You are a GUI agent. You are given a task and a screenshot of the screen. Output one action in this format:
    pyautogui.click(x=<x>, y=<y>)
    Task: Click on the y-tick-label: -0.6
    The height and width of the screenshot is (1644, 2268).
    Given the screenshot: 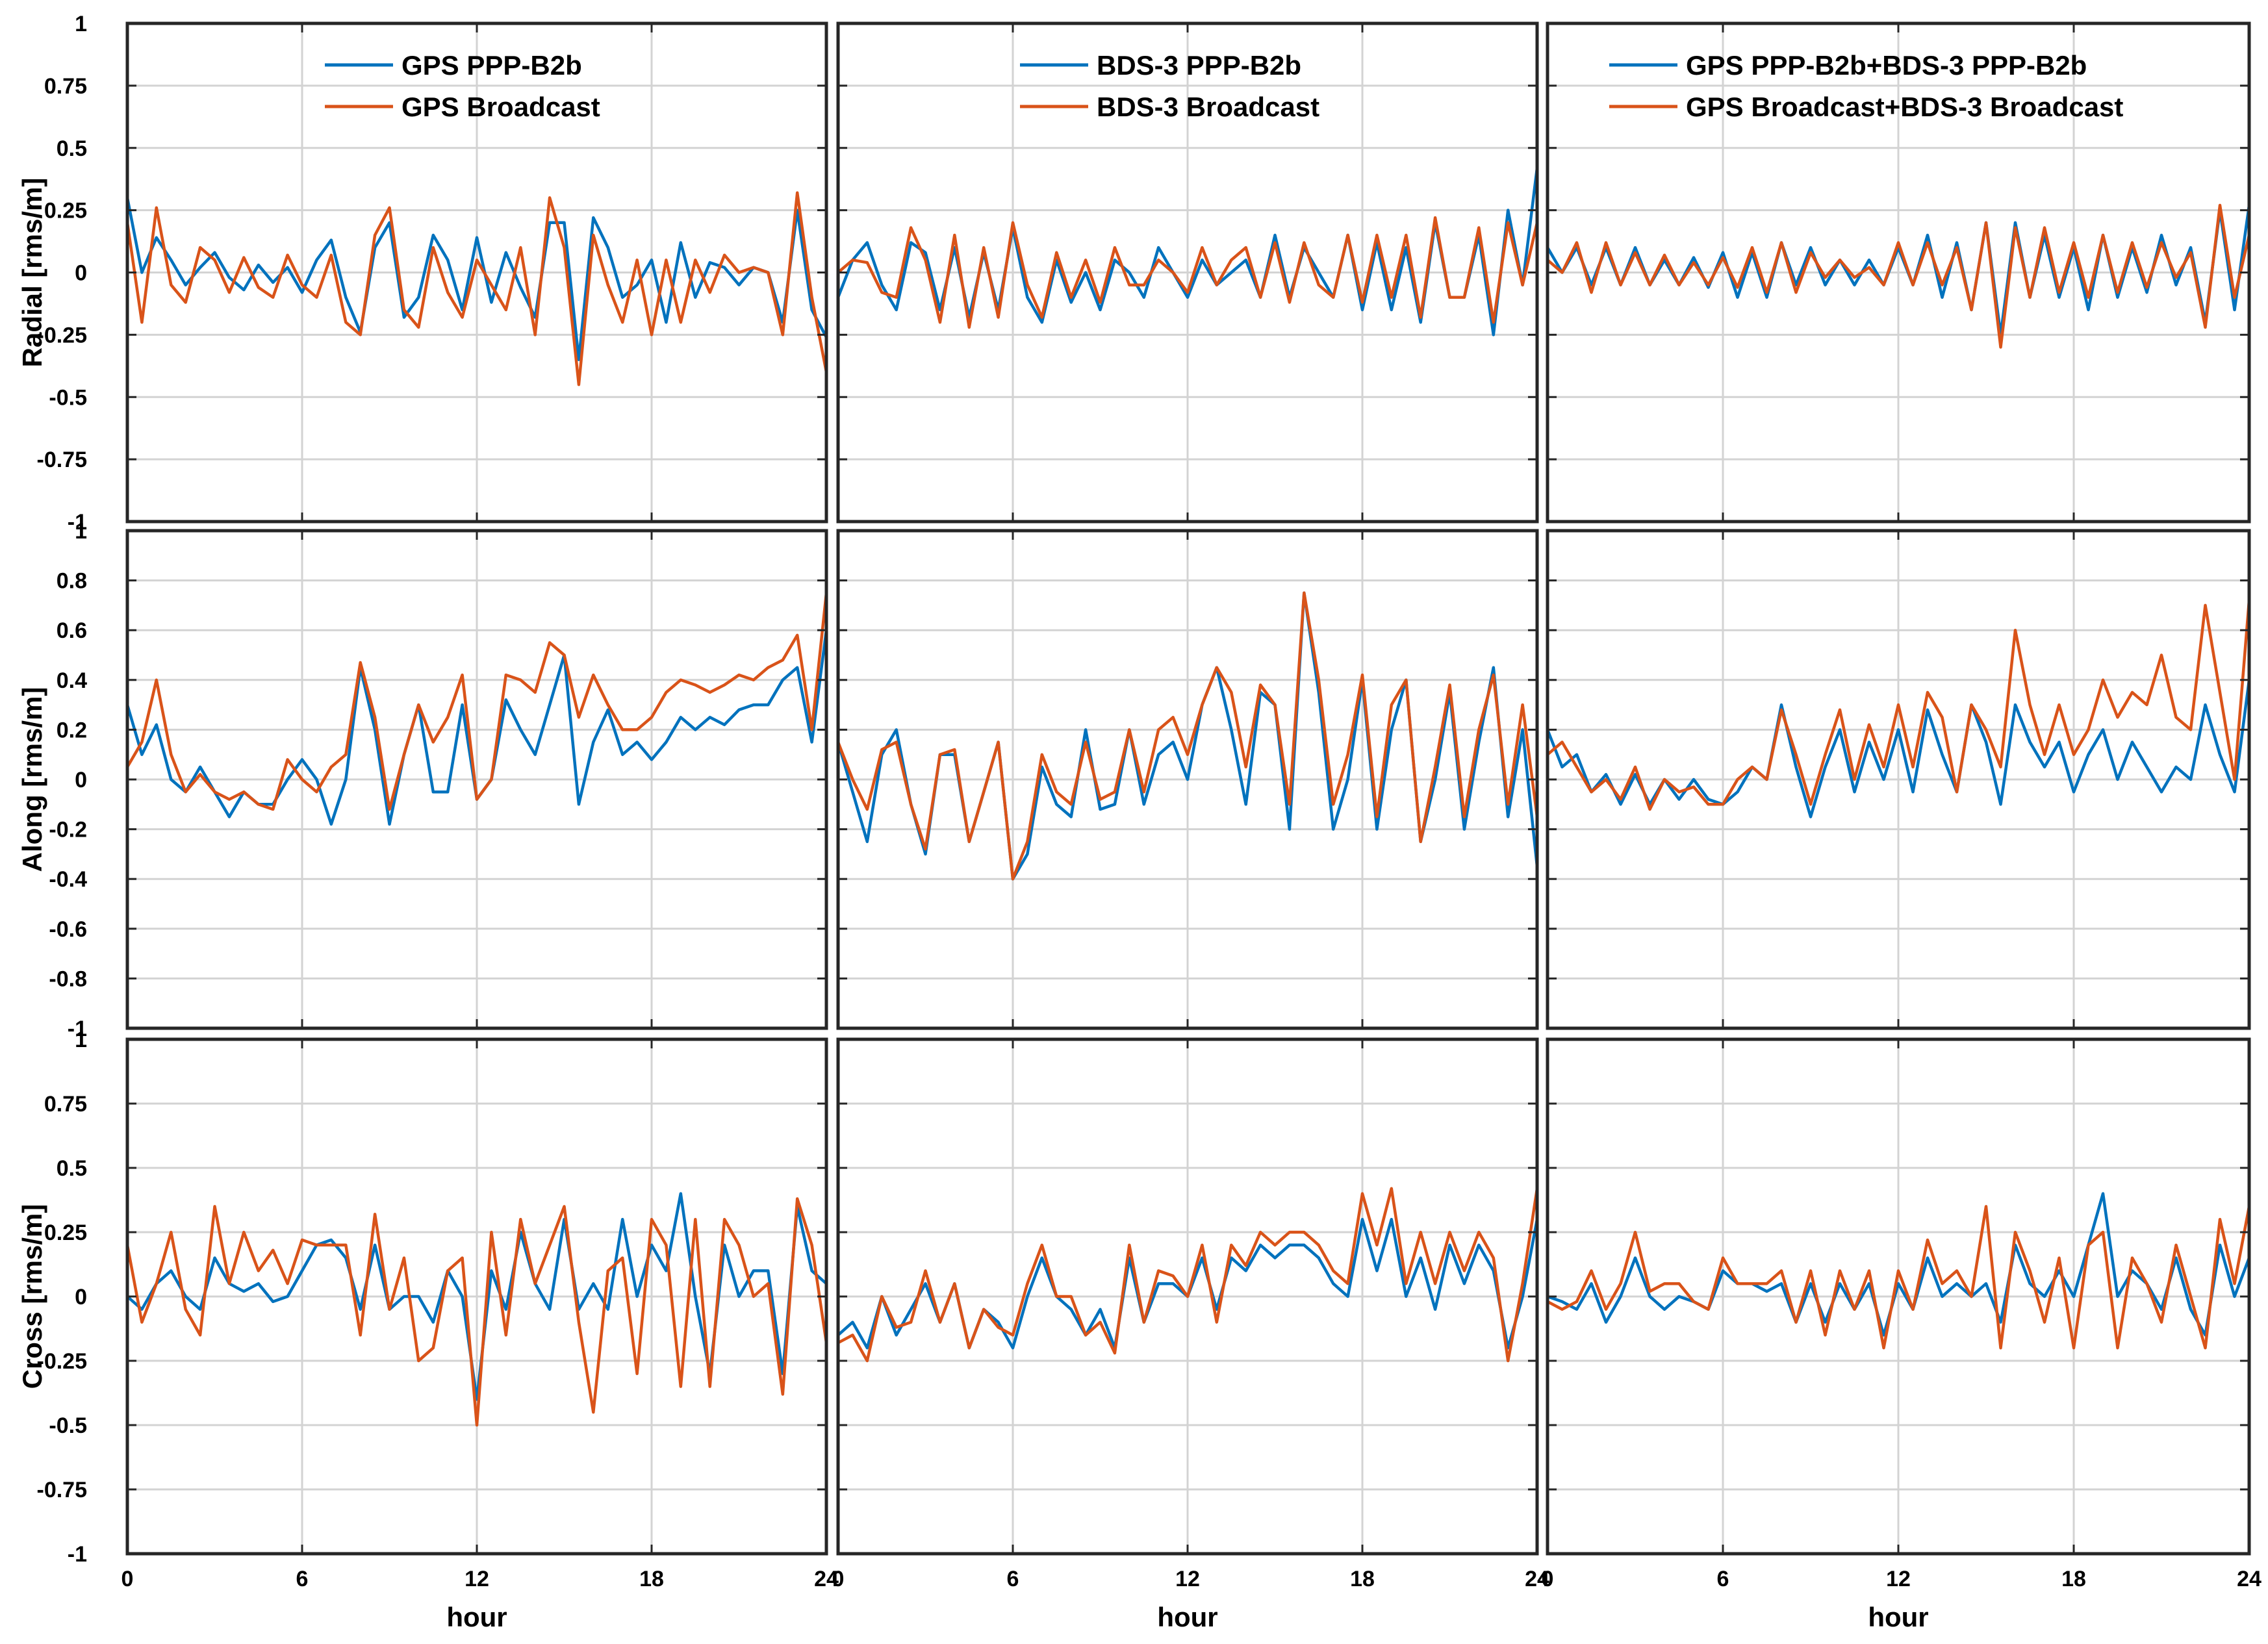 What is the action you would take?
    pyautogui.click(x=68, y=929)
    